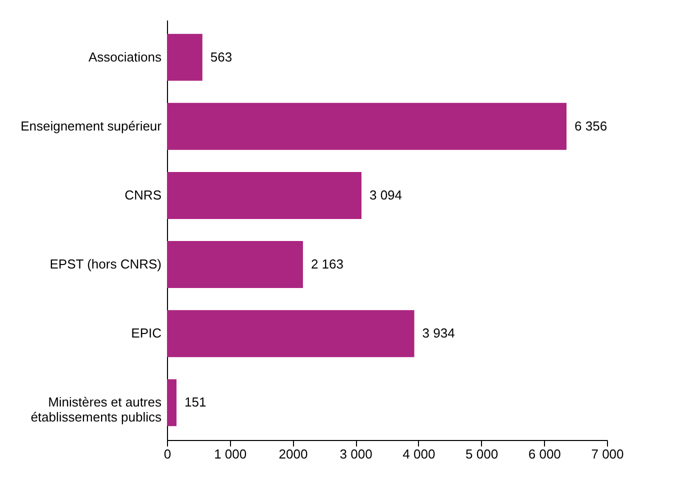 This screenshot has width=697, height=493. I want to click on x-tick-label: 4 000, so click(419, 454).